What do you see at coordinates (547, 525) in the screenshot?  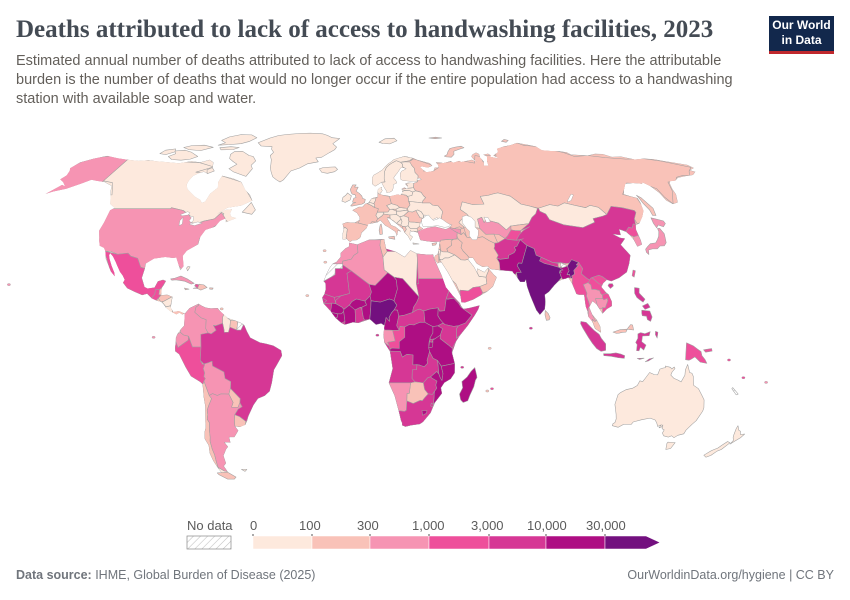 I see `svg-text: 10,000` at bounding box center [547, 525].